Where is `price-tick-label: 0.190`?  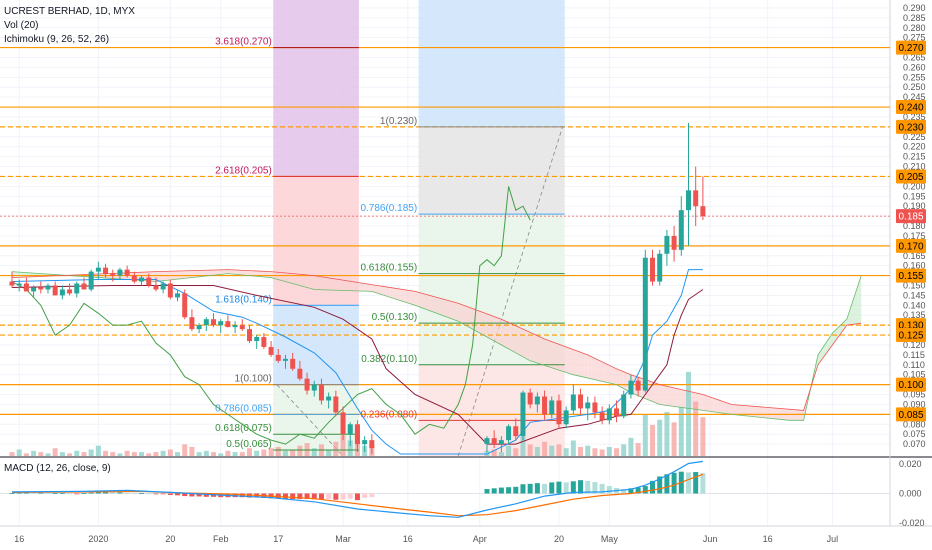 price-tick-label: 0.190 is located at coordinates (914, 206).